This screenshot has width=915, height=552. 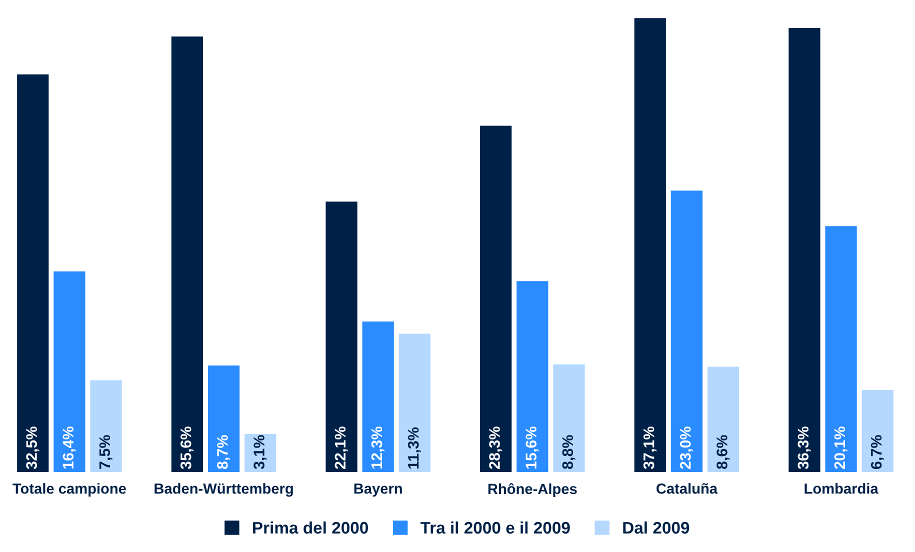 What do you see at coordinates (841, 447) in the screenshot?
I see `data-label: 20,1%` at bounding box center [841, 447].